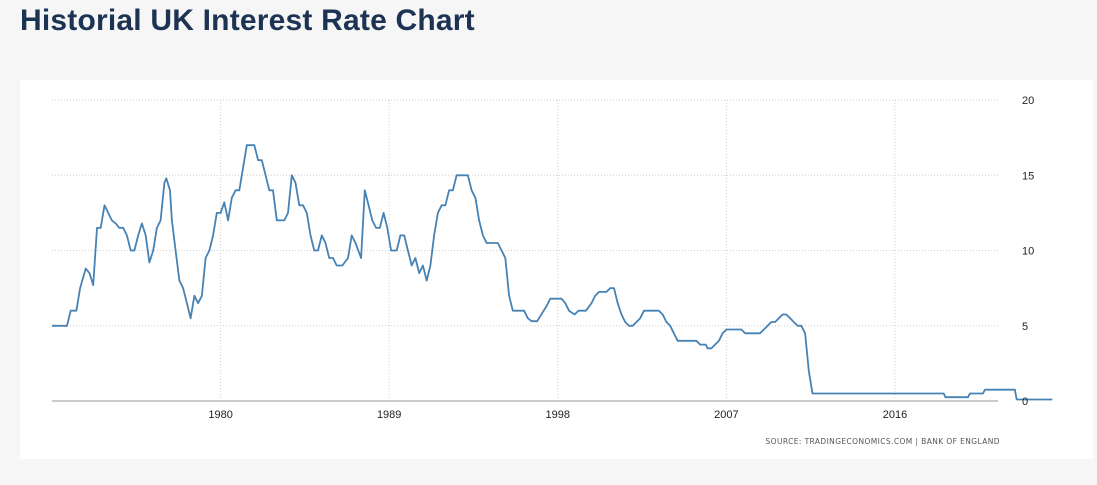  I want to click on y-tick-label: 5, so click(1025, 327).